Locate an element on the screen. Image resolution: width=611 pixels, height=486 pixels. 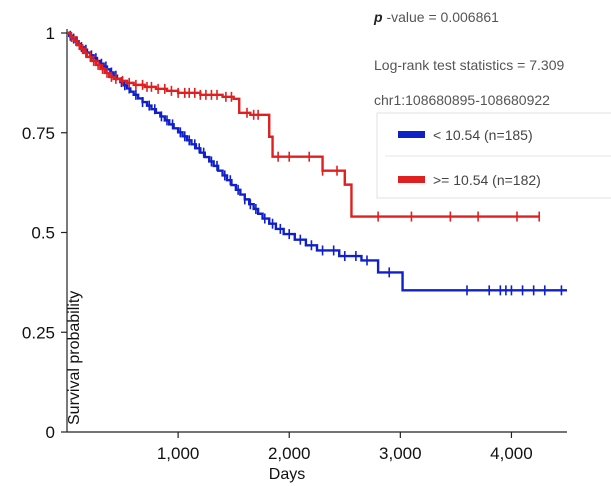
legend-swatch-low is located at coordinates (411, 134).